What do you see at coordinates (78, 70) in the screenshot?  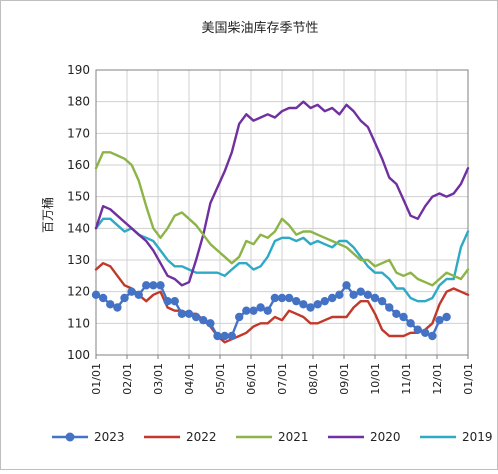 I see `y-tick-label: 190` at bounding box center [78, 70].